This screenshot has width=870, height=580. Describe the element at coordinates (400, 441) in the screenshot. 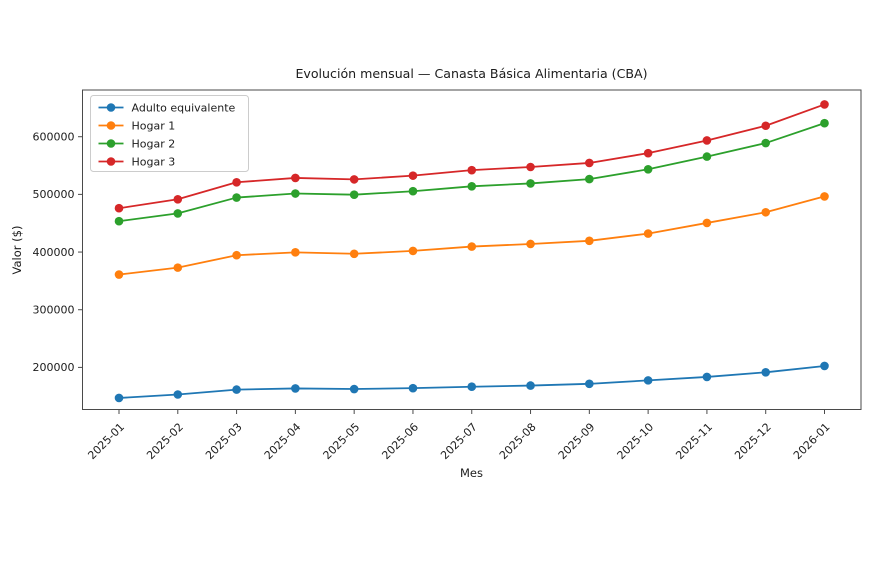

I see `x-tick-label: 2025-06` at that location.